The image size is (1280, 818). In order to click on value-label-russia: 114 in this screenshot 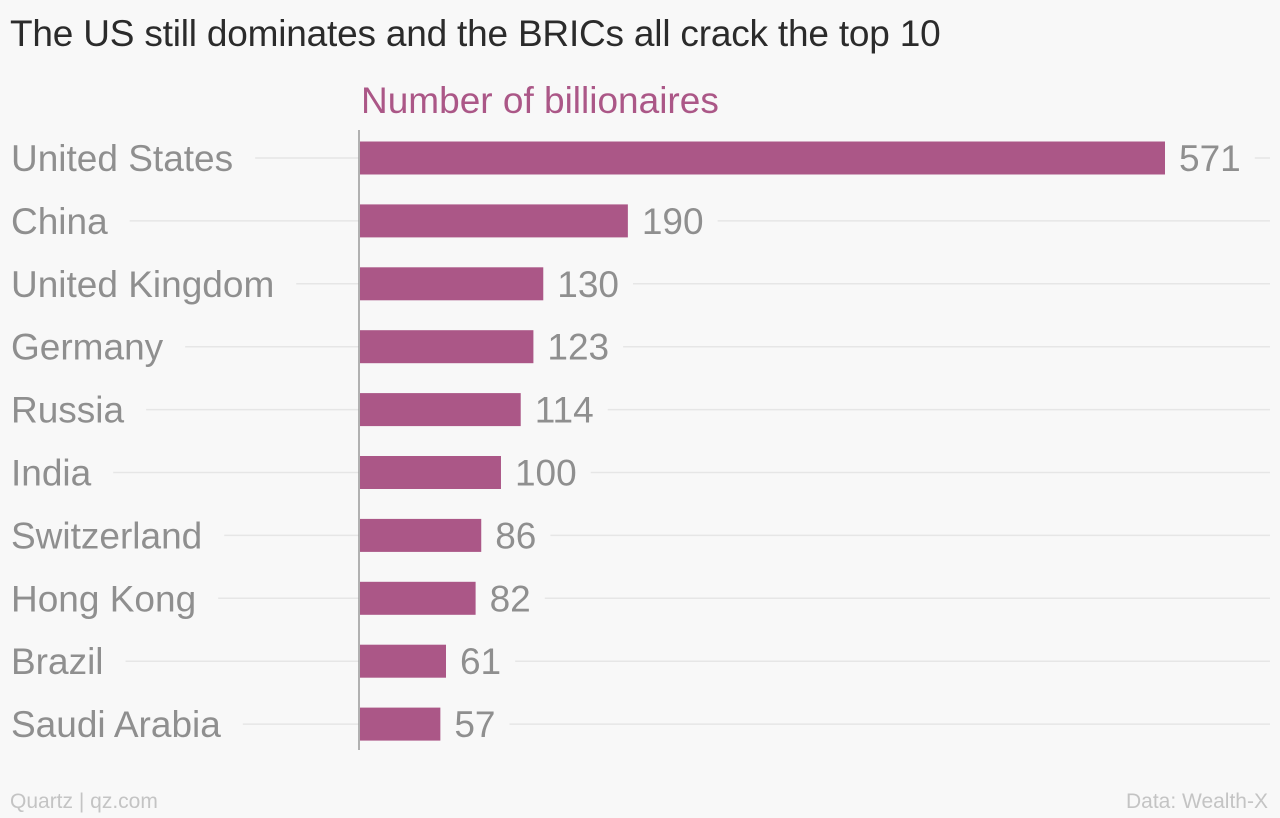, I will do `click(564, 410)`.